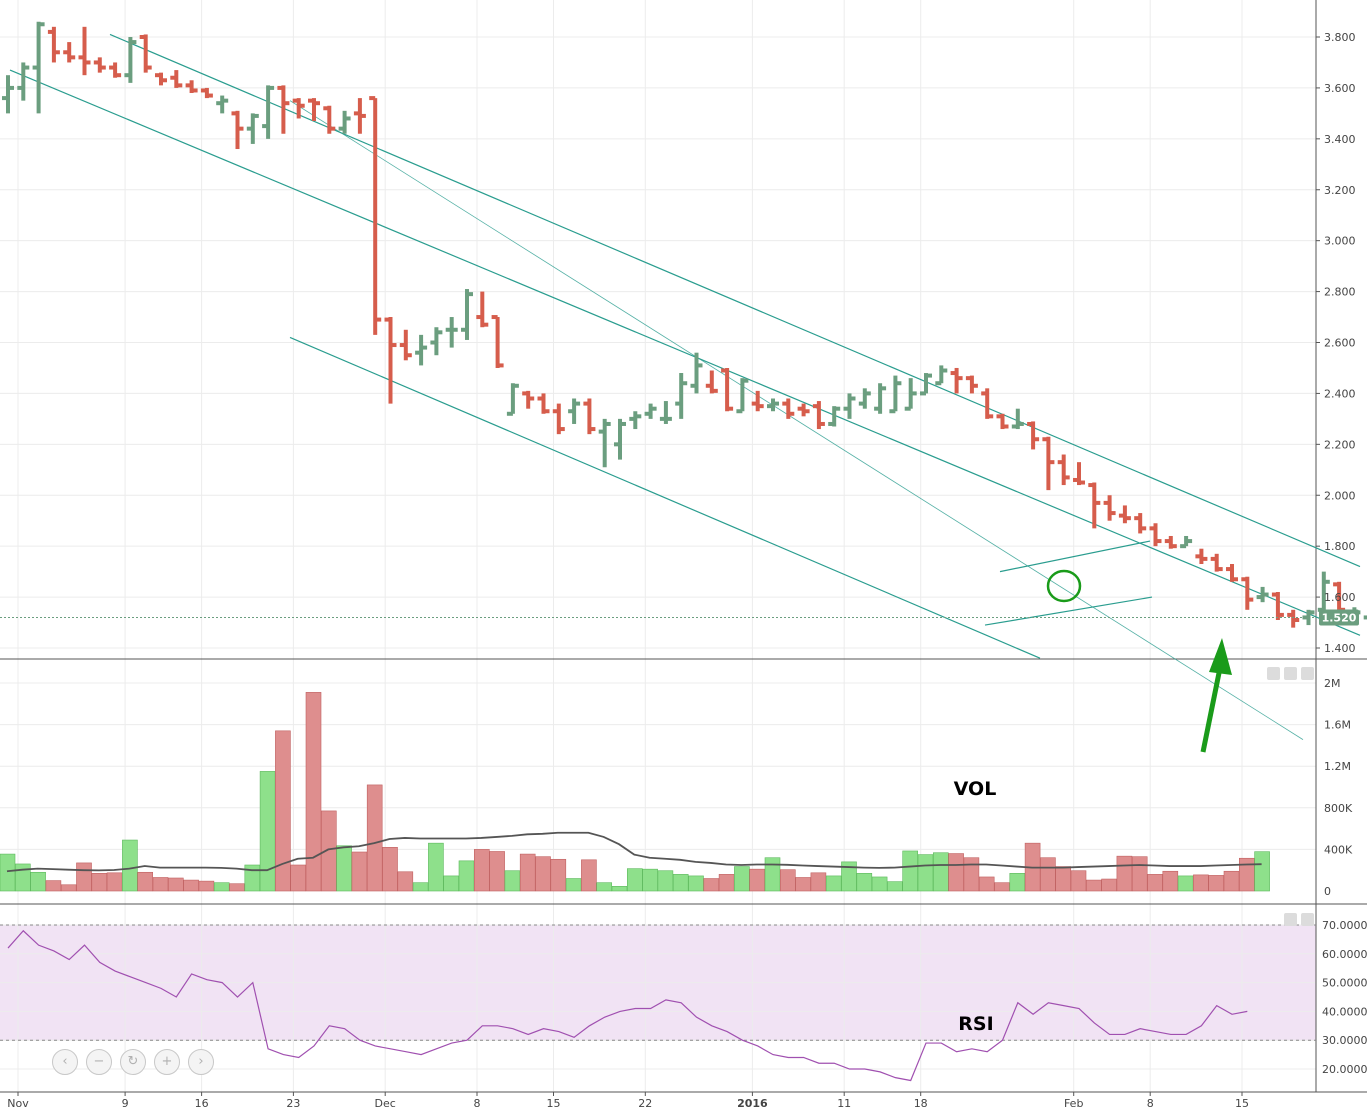 The image size is (1367, 1117). I want to click on reset-zoom-icon: ↻, so click(133, 1062).